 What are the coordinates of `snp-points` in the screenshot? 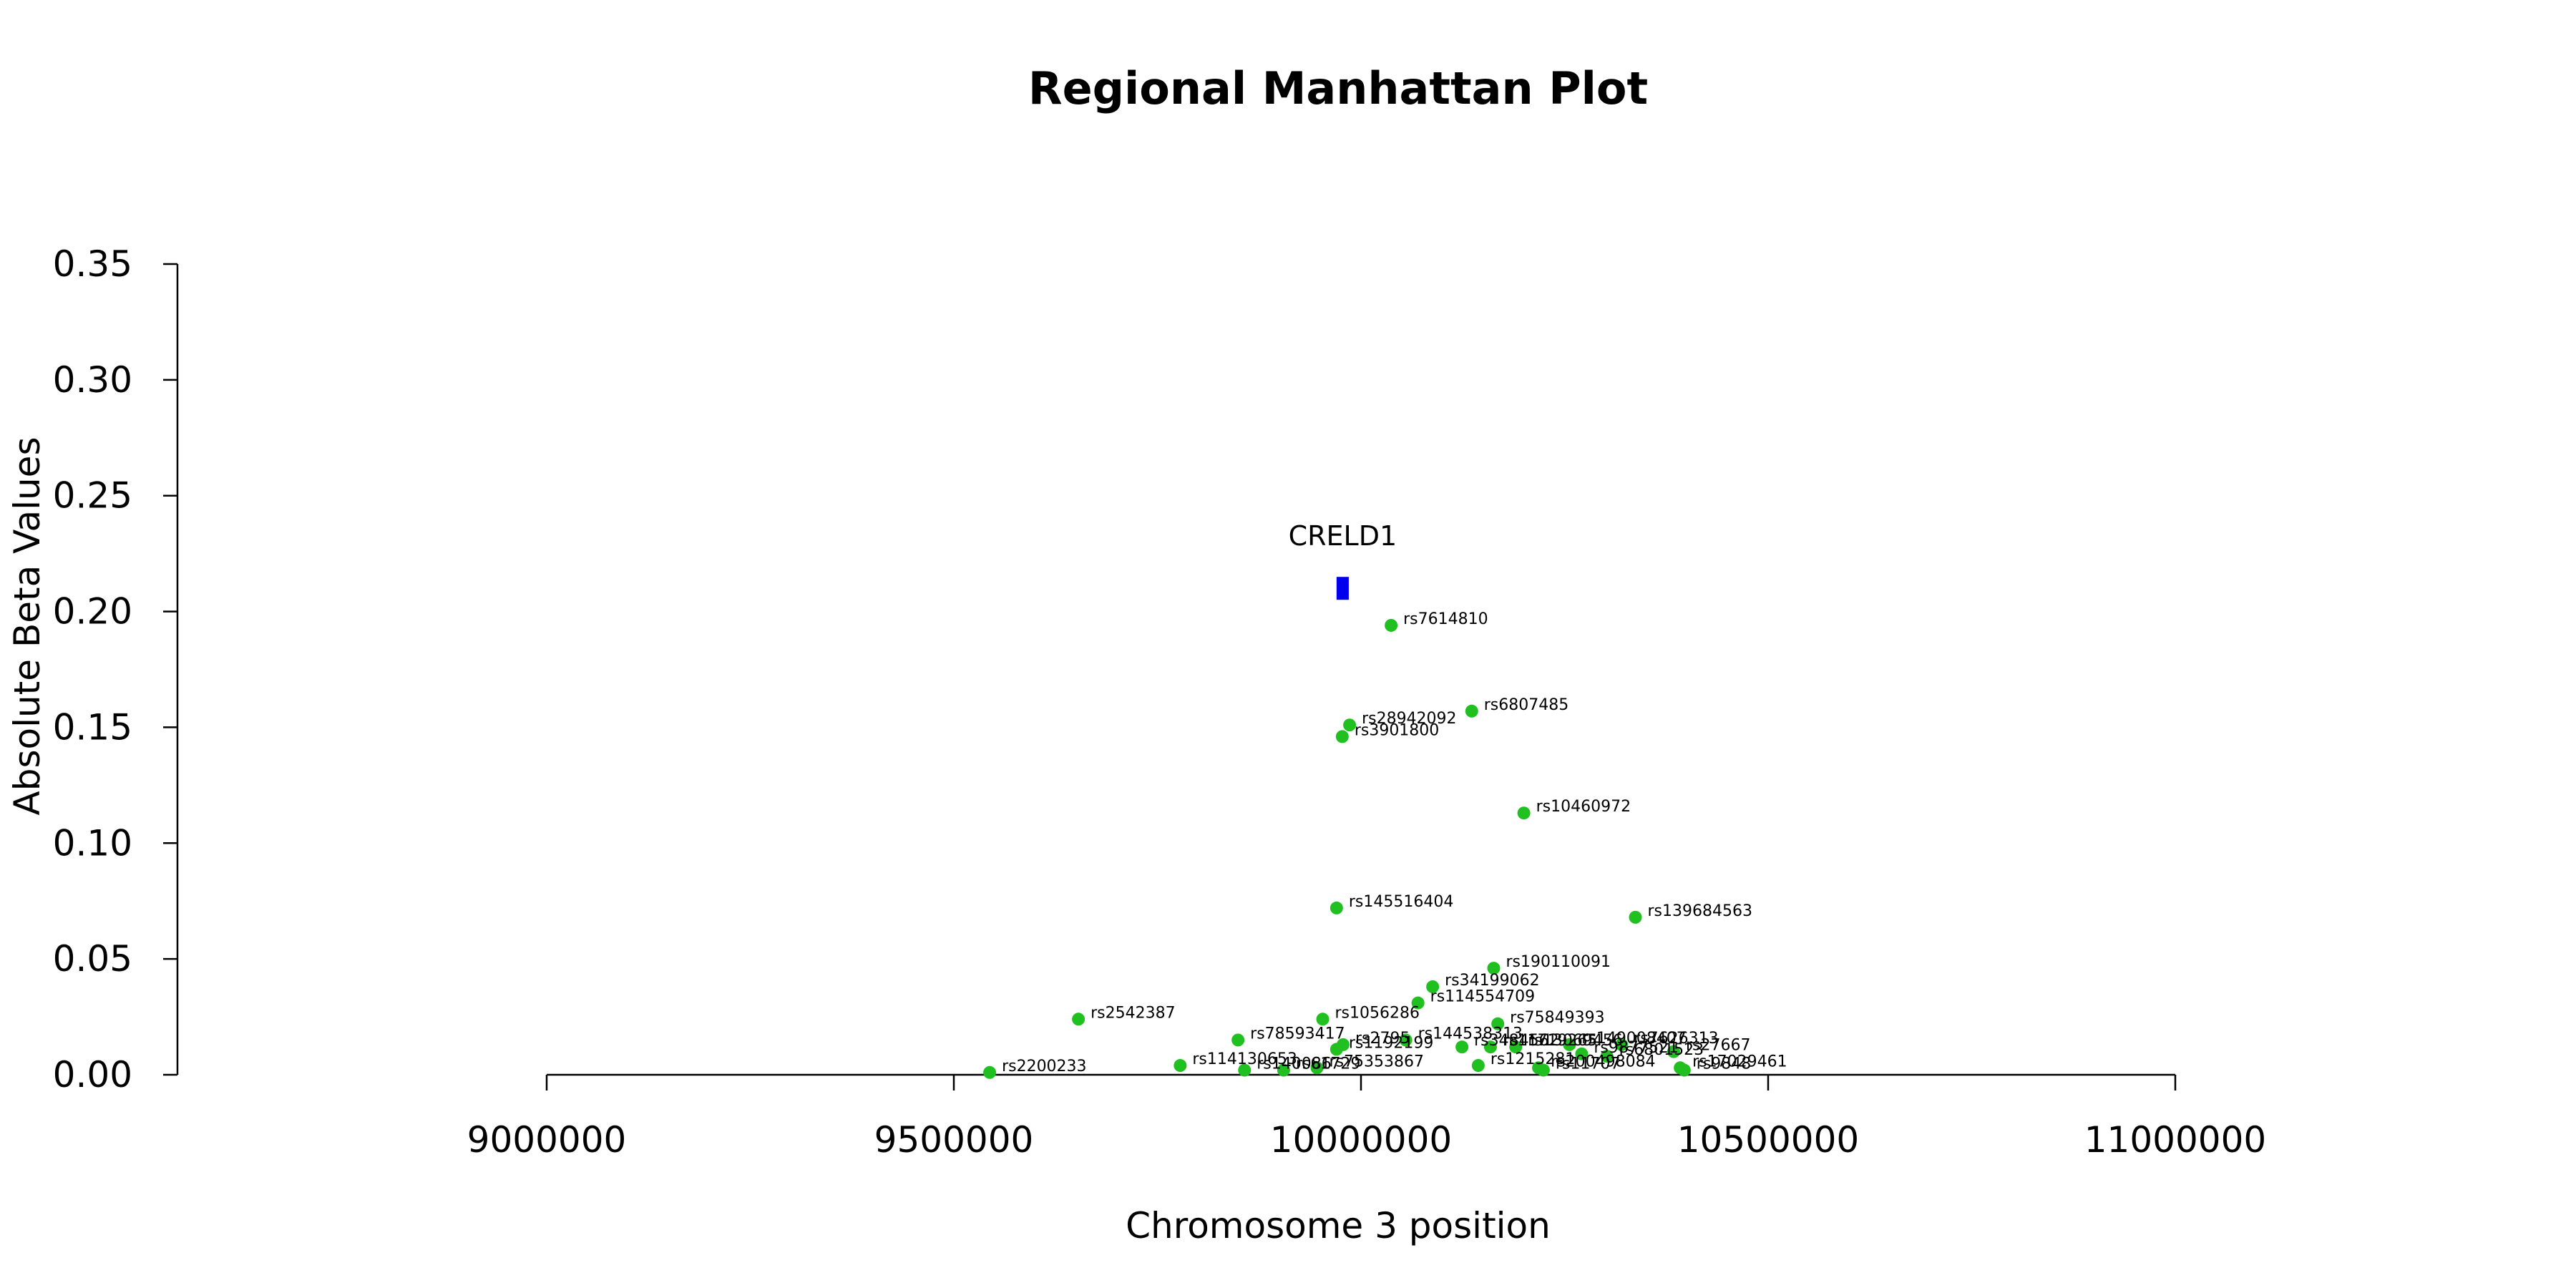 It's located at (1337, 848).